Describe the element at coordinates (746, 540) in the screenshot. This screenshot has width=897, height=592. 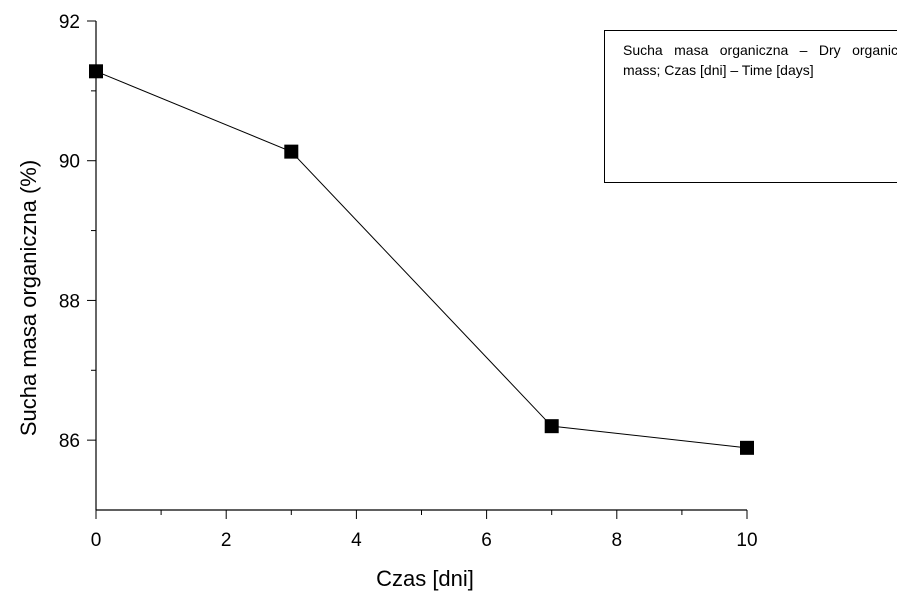
I see `x-tick-label: 10` at that location.